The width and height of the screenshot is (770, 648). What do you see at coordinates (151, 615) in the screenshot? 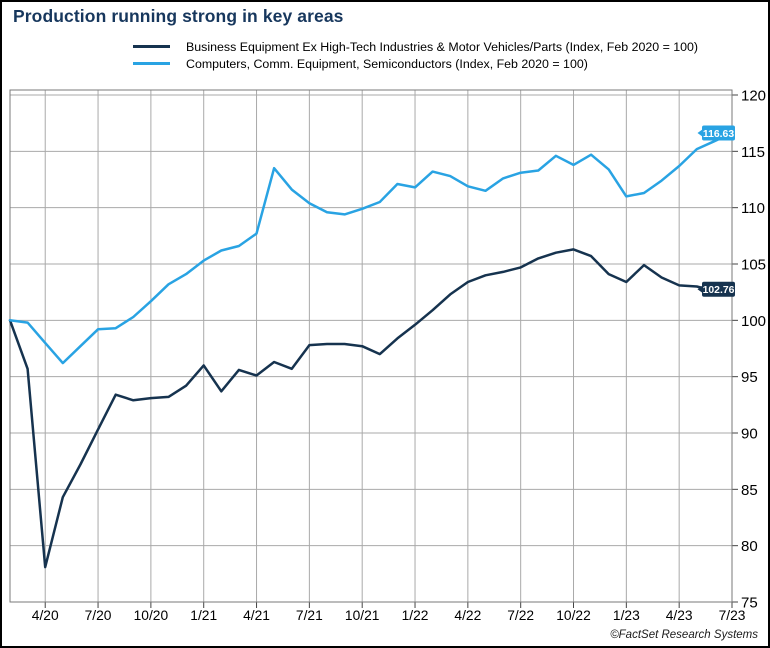
I see `x-axis-label: 10/20` at bounding box center [151, 615].